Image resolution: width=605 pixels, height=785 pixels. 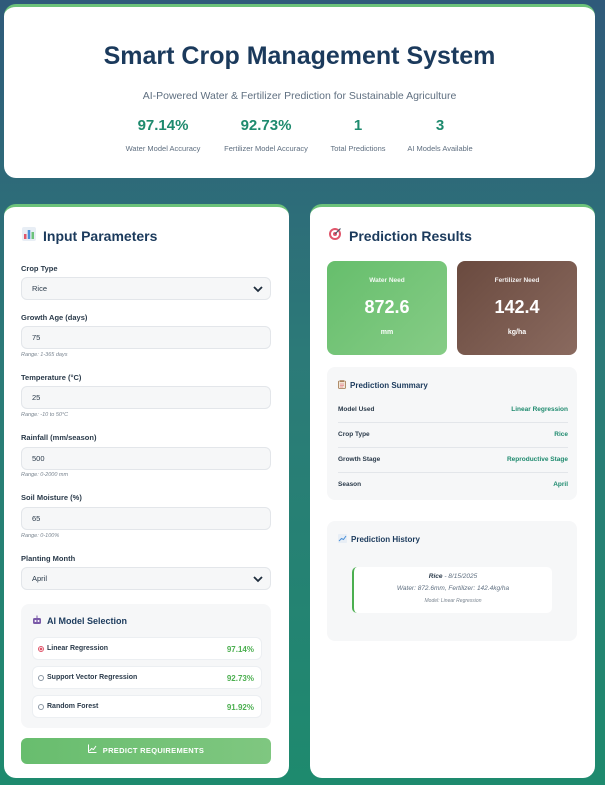 I want to click on summary-title-text: Prediction Summary, so click(x=389, y=385).